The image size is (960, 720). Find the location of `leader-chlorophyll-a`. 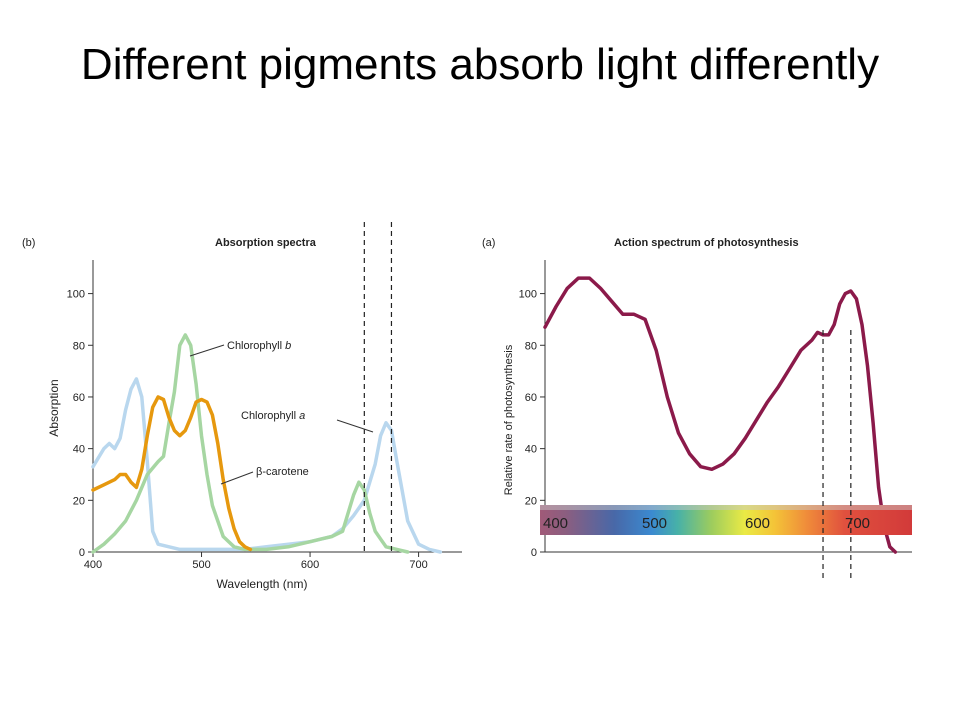

leader-chlorophyll-a is located at coordinates (355, 426).